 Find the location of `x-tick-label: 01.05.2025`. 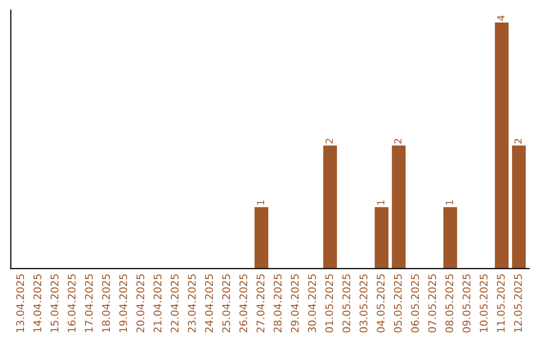

x-tick-label: 01.05.2025 is located at coordinates (329, 303).